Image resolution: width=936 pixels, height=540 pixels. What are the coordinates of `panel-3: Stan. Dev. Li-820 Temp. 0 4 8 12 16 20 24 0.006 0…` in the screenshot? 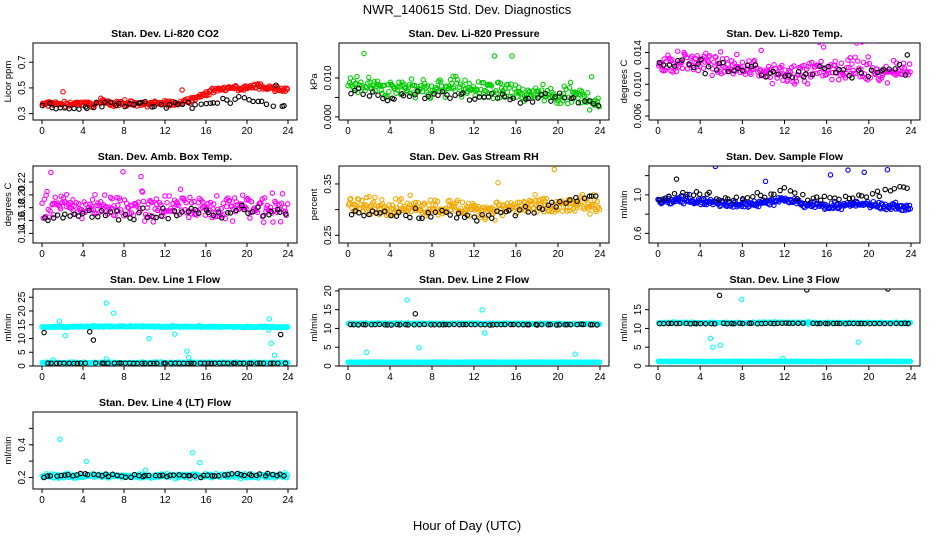 It's located at (770, 82).